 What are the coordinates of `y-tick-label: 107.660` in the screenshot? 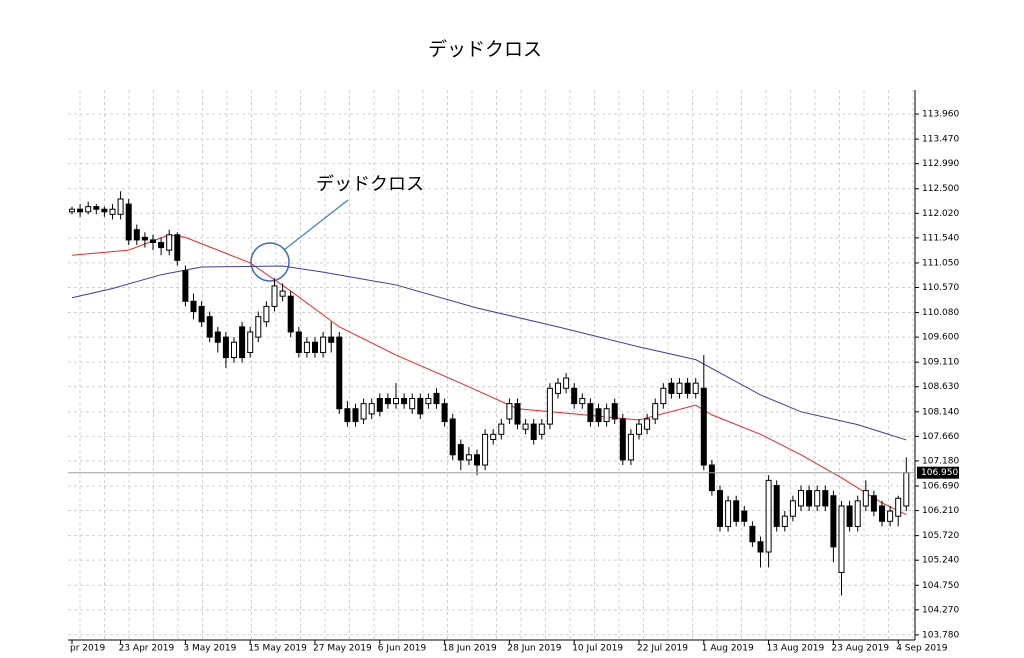 It's located at (940, 437).